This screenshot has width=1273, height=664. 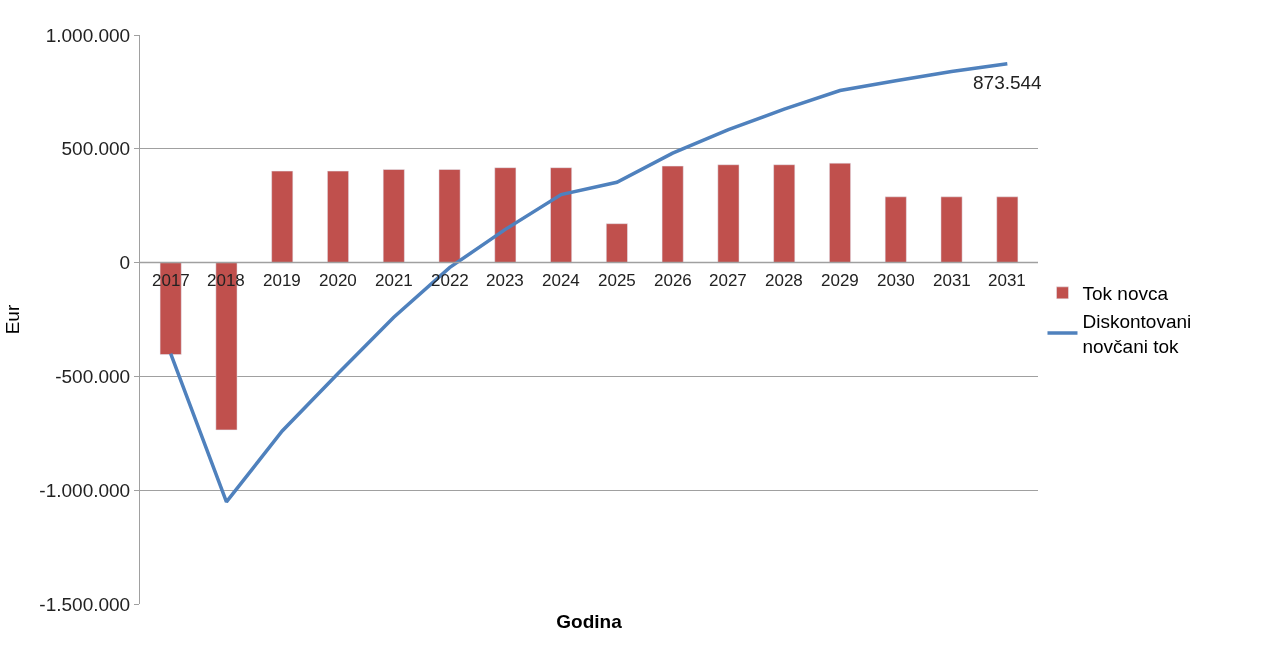 I want to click on x-tick-label: 2027, so click(x=728, y=280).